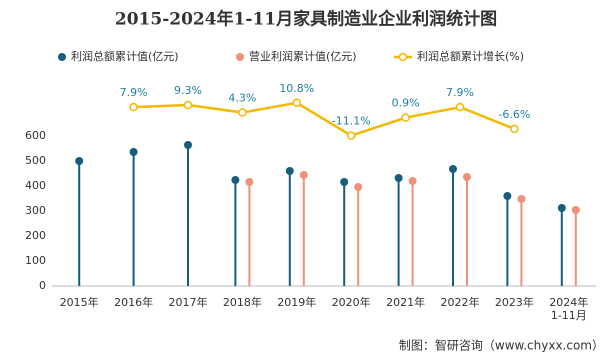 Image resolution: width=612 pixels, height=359 pixels. Describe the element at coordinates (501, 345) in the screenshot. I see `source: 制图：智研咨询（www.chyxx.com）` at that location.